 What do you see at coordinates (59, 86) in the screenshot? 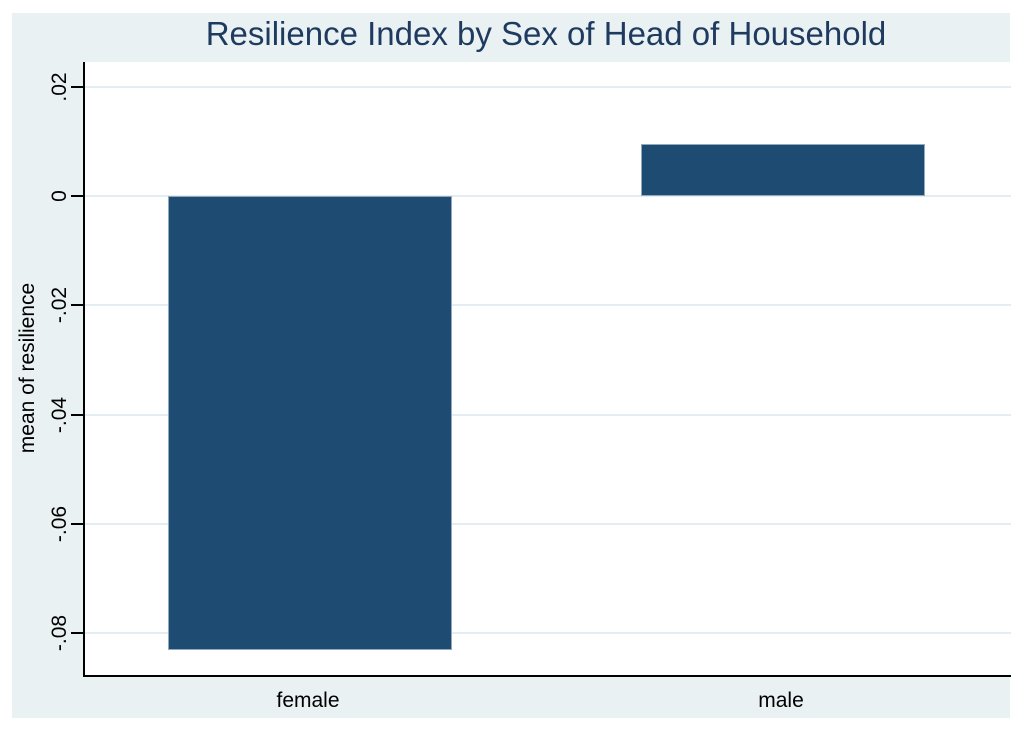
I see `y-tick-label: .02` at bounding box center [59, 86].